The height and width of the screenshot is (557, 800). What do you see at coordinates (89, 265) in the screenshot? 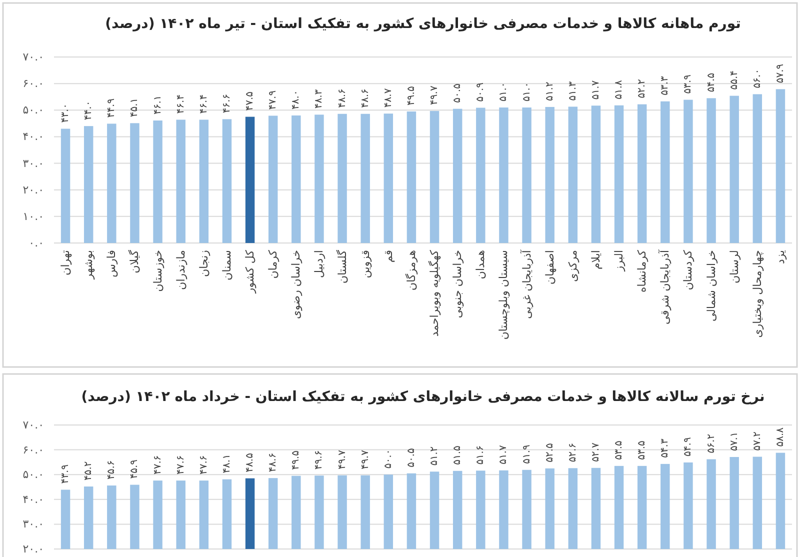
I see `x-tick-label: بوشهر` at bounding box center [89, 265].